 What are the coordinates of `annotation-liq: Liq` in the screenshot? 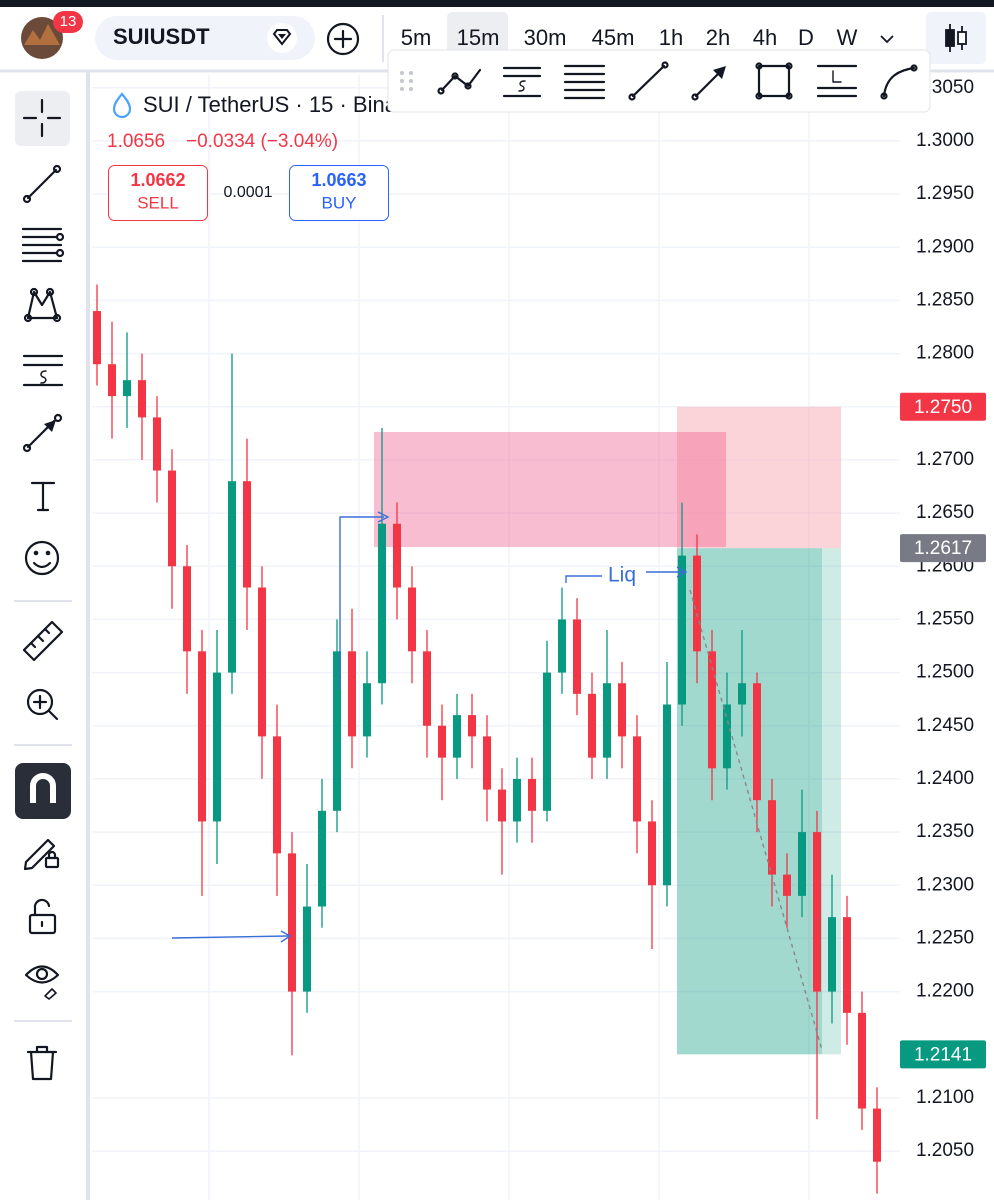 It's located at (622, 575).